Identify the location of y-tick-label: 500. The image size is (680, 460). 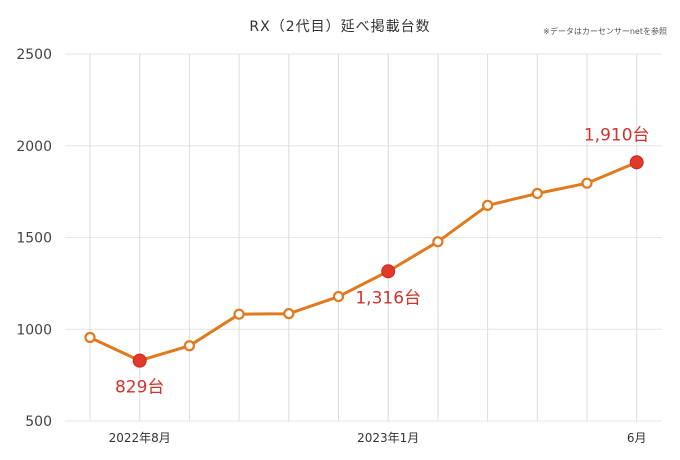
(38, 422).